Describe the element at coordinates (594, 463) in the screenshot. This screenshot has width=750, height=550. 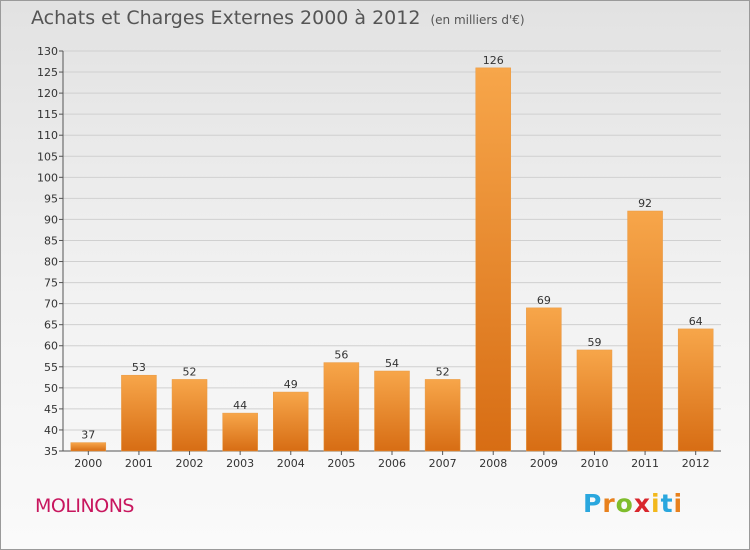
I see `x-tick-label: 2010` at that location.